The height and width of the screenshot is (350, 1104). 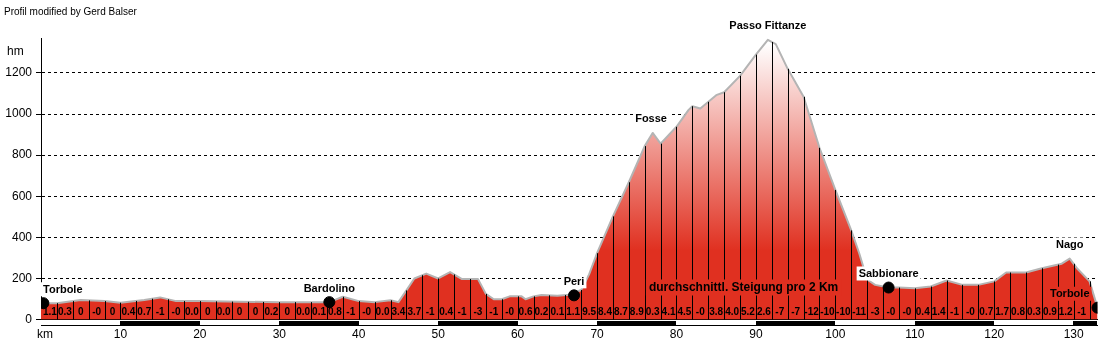 What do you see at coordinates (574, 280) in the screenshot?
I see `annotation: Peri` at bounding box center [574, 280].